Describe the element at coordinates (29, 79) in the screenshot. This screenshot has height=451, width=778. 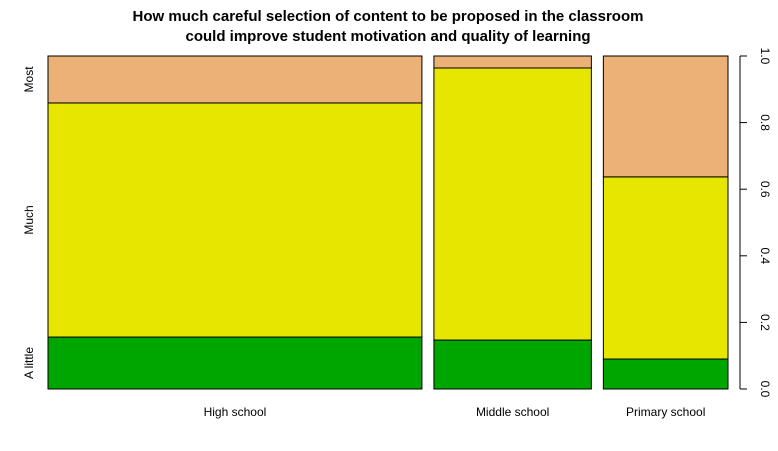
I see `y-category-label: Most` at that location.